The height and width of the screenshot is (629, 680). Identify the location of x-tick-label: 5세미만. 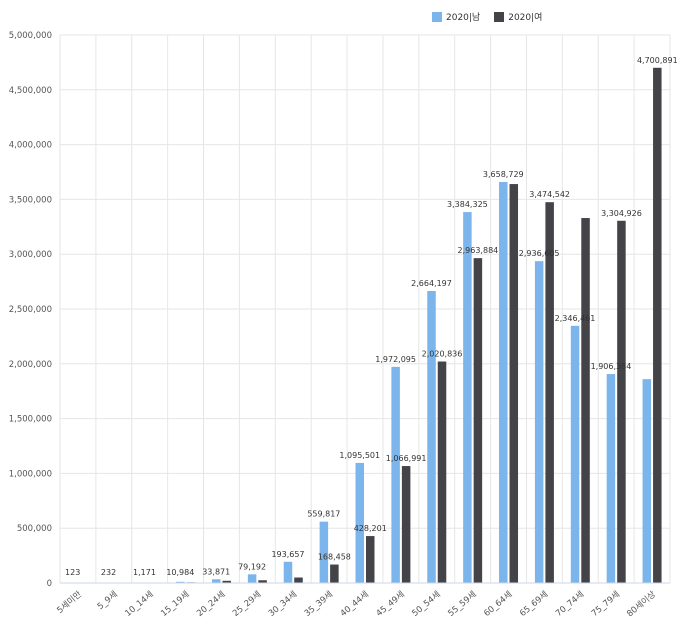
(69, 603).